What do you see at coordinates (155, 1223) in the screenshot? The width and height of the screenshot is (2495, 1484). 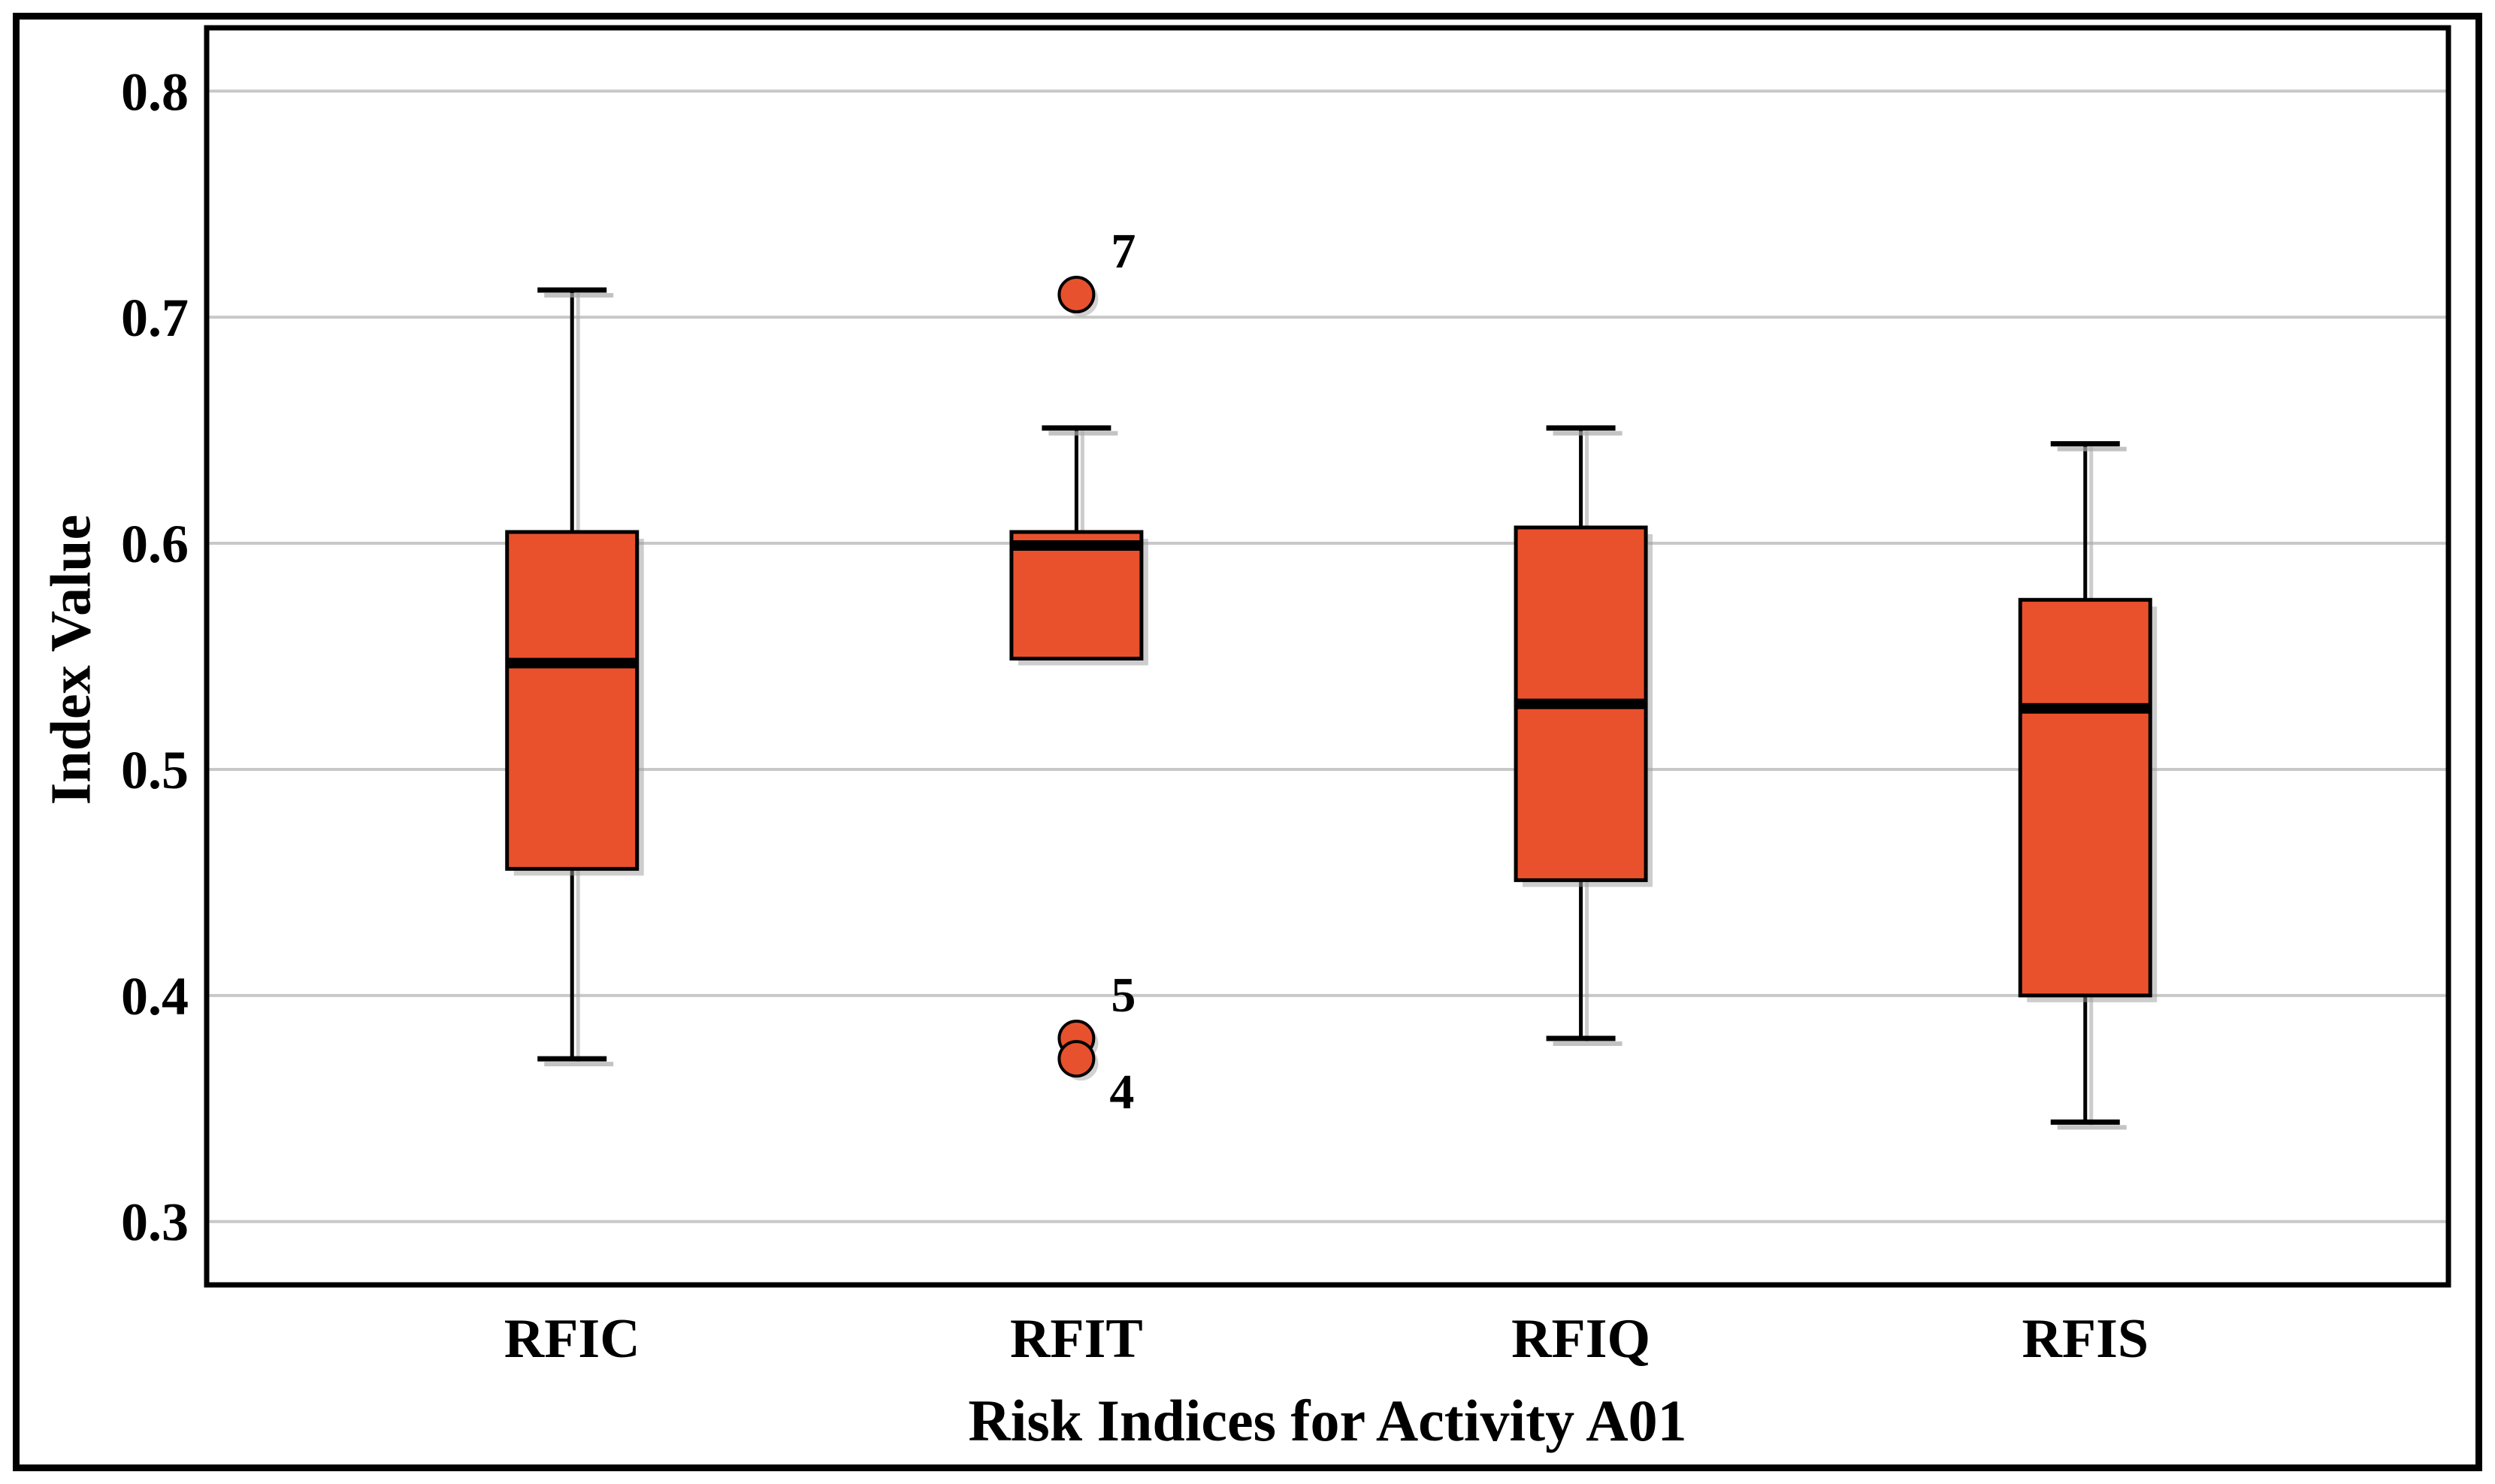 I see `y-tick-label-0.3: 0.3` at bounding box center [155, 1223].